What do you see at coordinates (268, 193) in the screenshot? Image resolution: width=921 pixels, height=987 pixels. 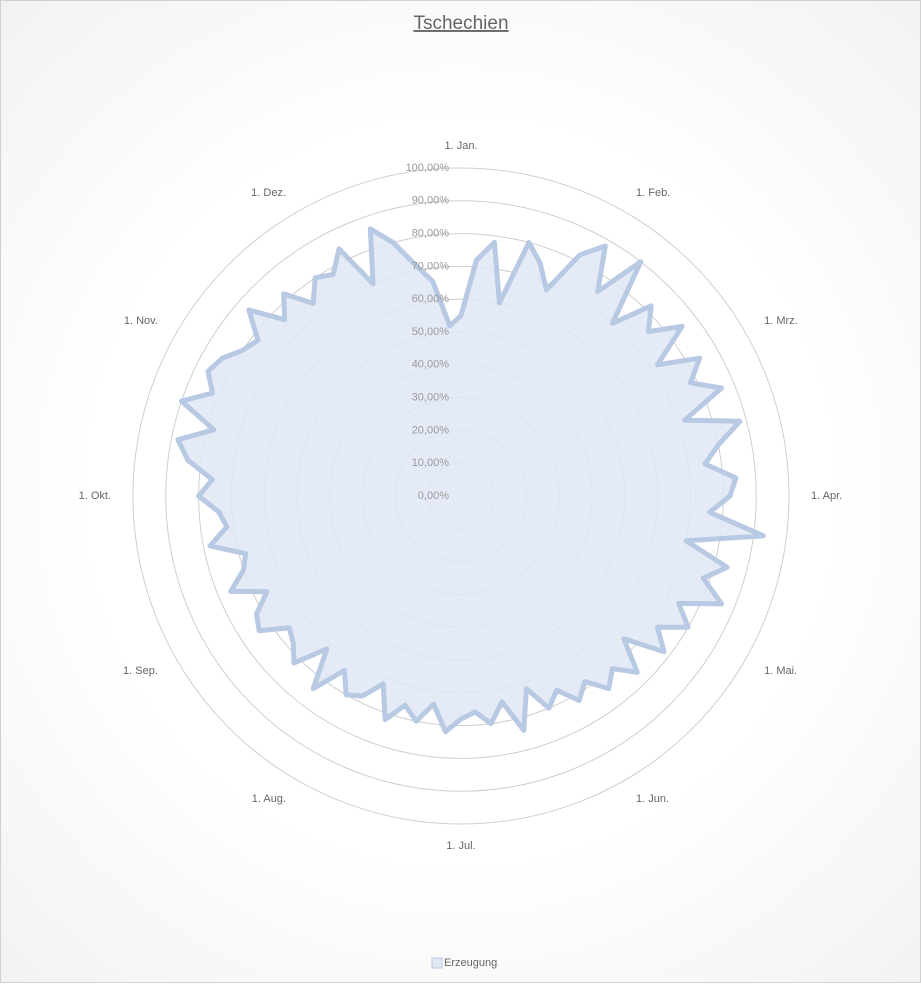 I see `category-label: 1. Dez.` at bounding box center [268, 193].